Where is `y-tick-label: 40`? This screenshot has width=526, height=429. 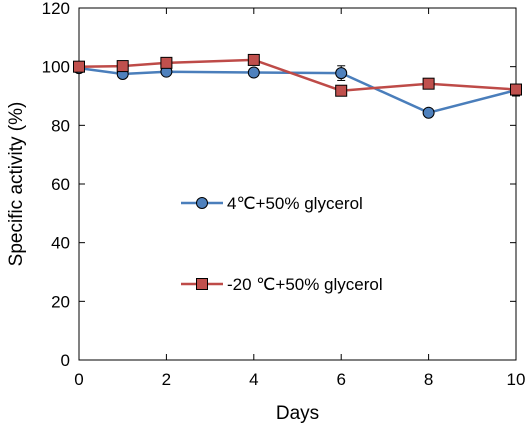 y-tick-label: 40 is located at coordinates (60, 243).